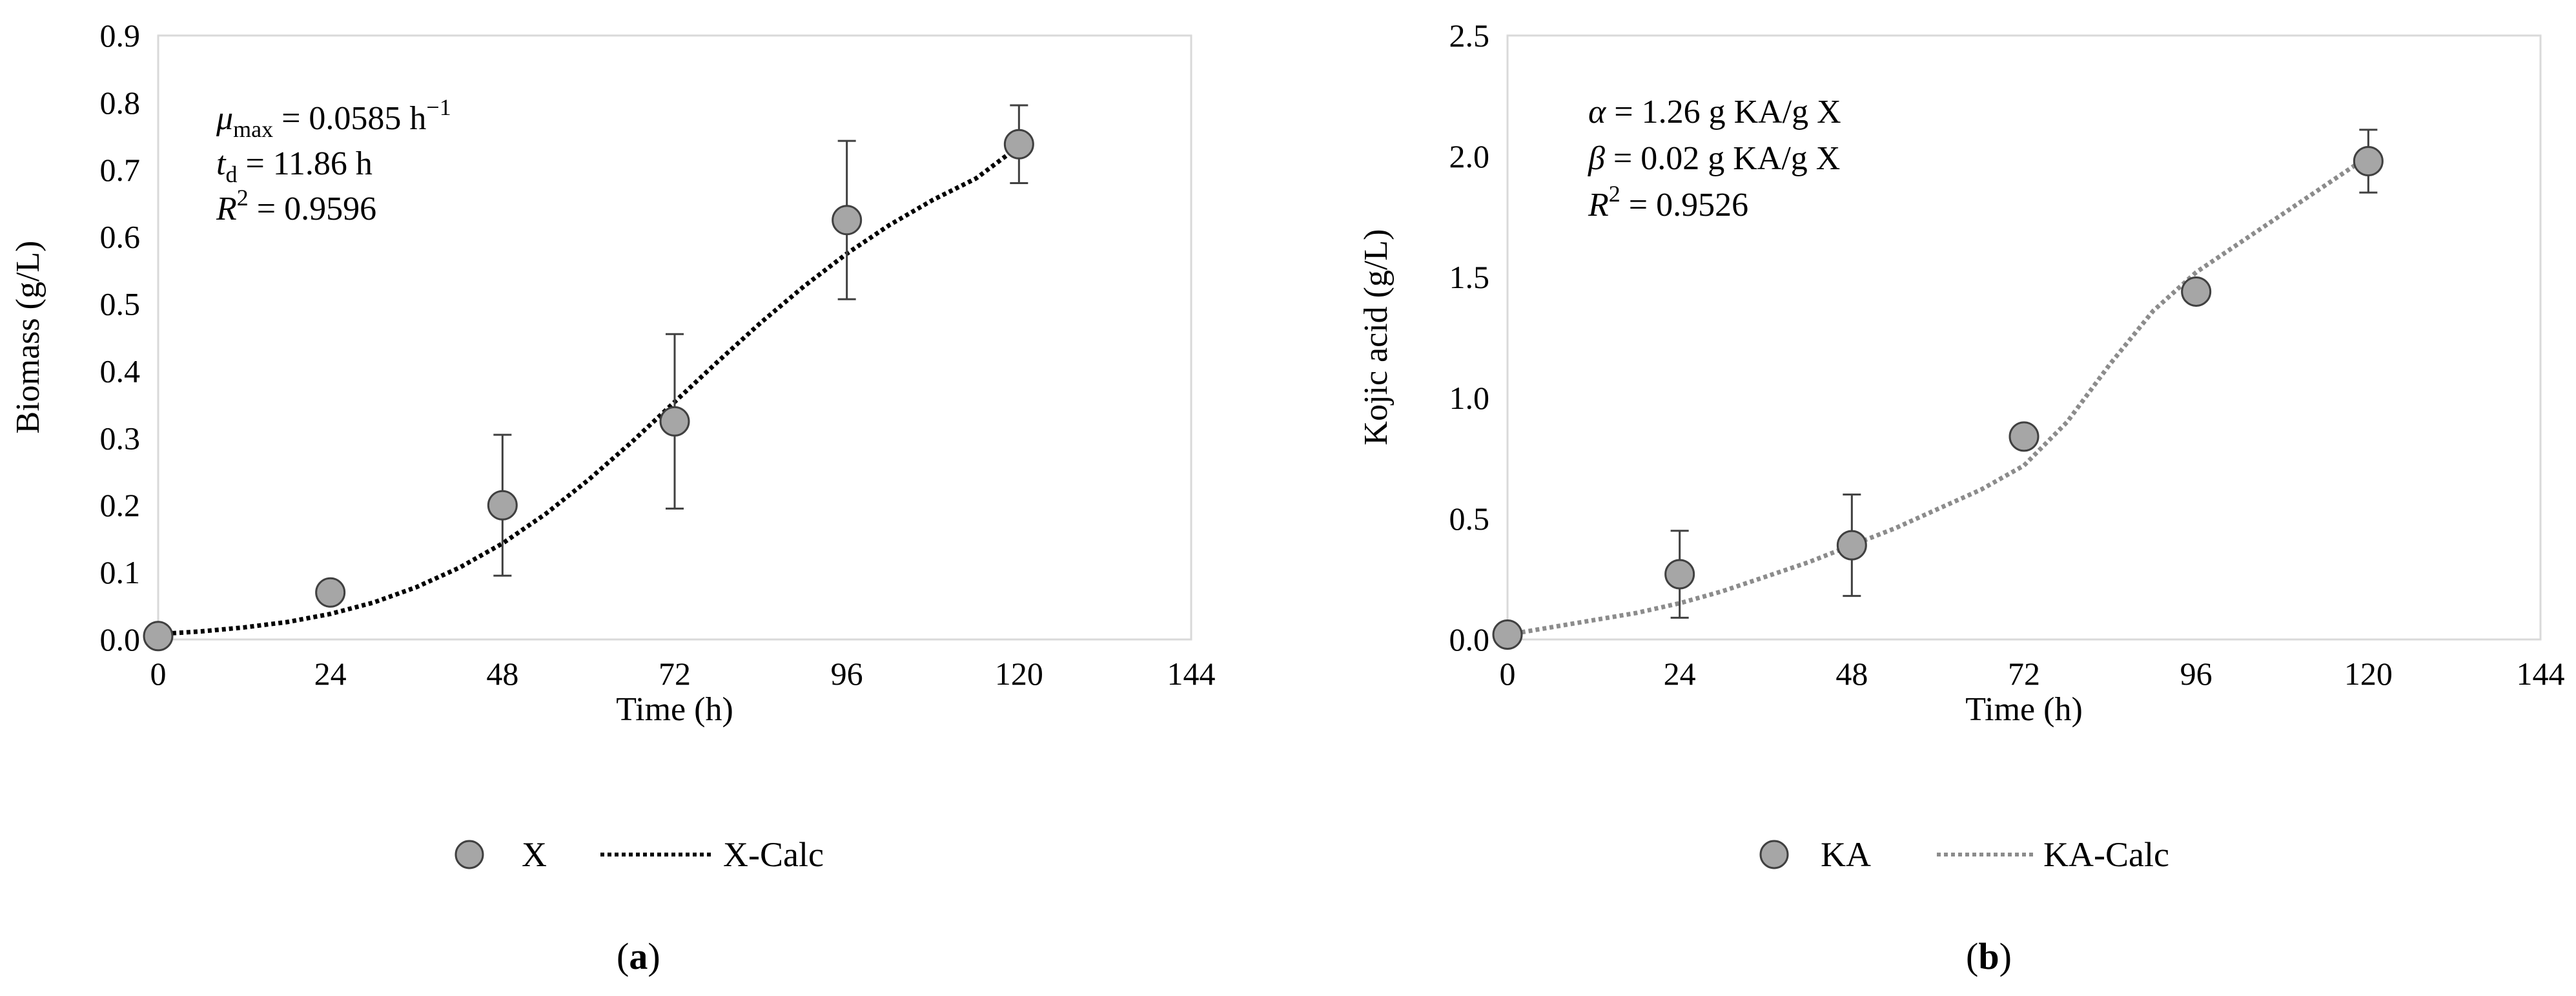  Describe the element at coordinates (120, 170) in the screenshot. I see `y-tick-label: 0.7` at that location.